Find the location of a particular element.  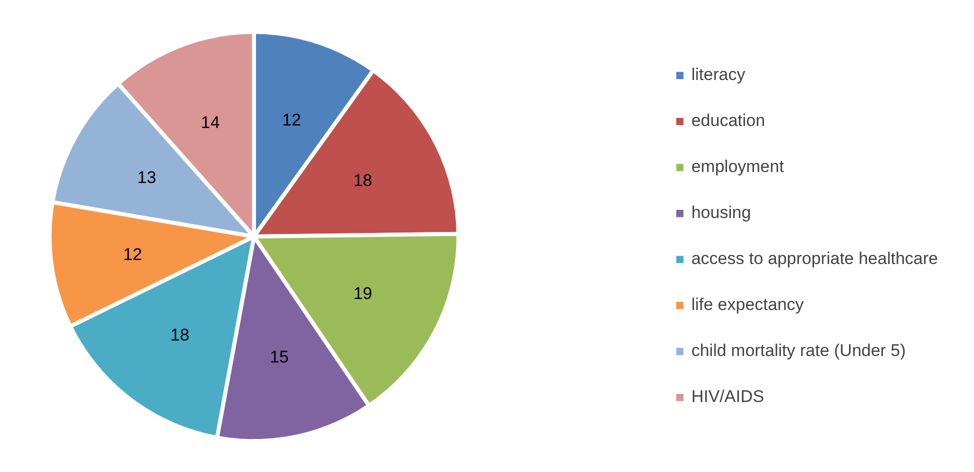

legend-label: HIV/AIDS is located at coordinates (727, 397).